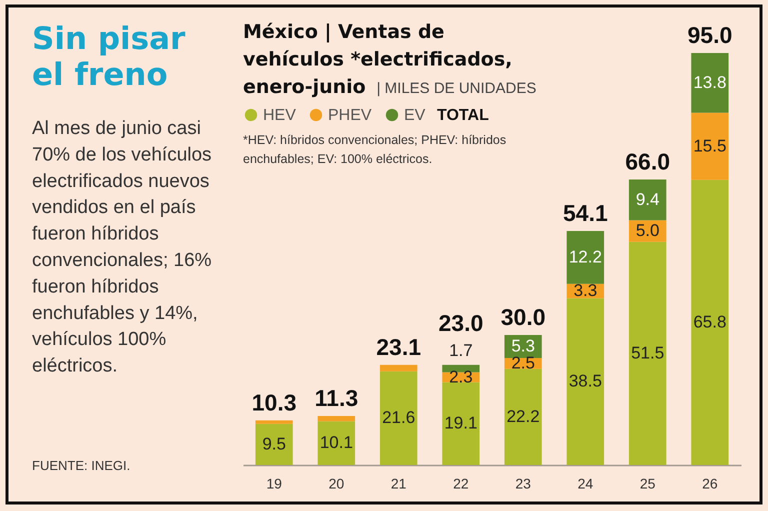  I want to click on legend-label: PHEV, so click(350, 115).